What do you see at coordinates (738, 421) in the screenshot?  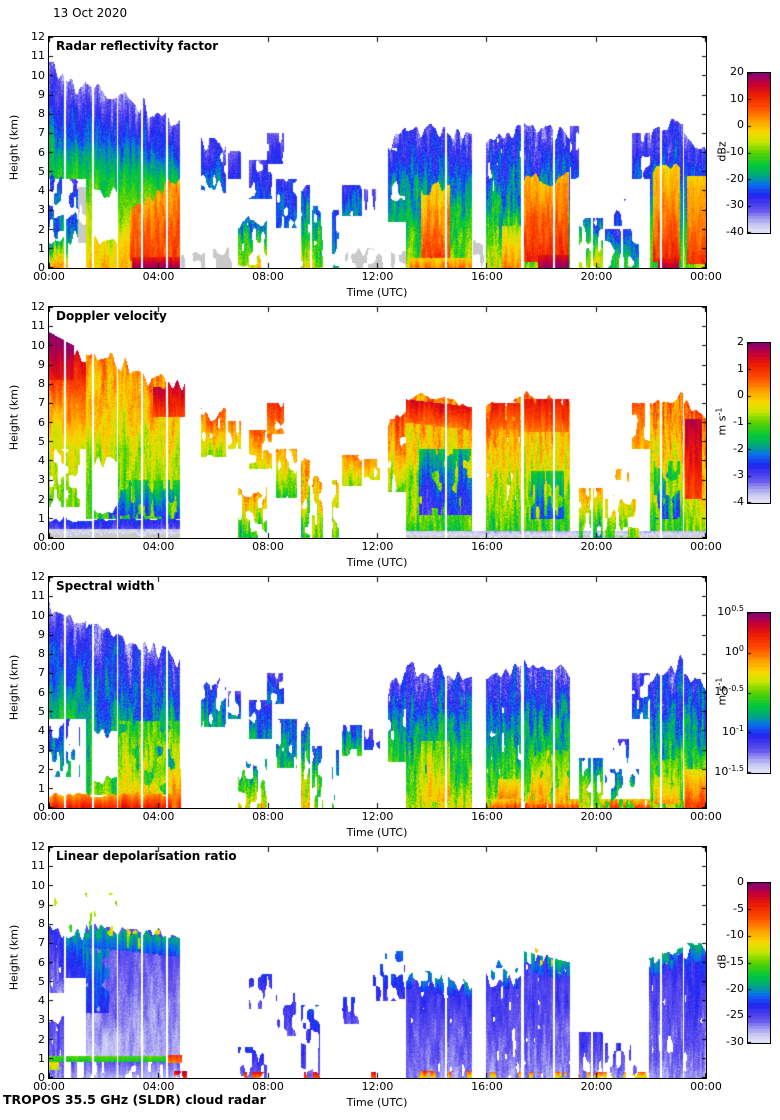 I see `label-main: -1` at bounding box center [738, 421].